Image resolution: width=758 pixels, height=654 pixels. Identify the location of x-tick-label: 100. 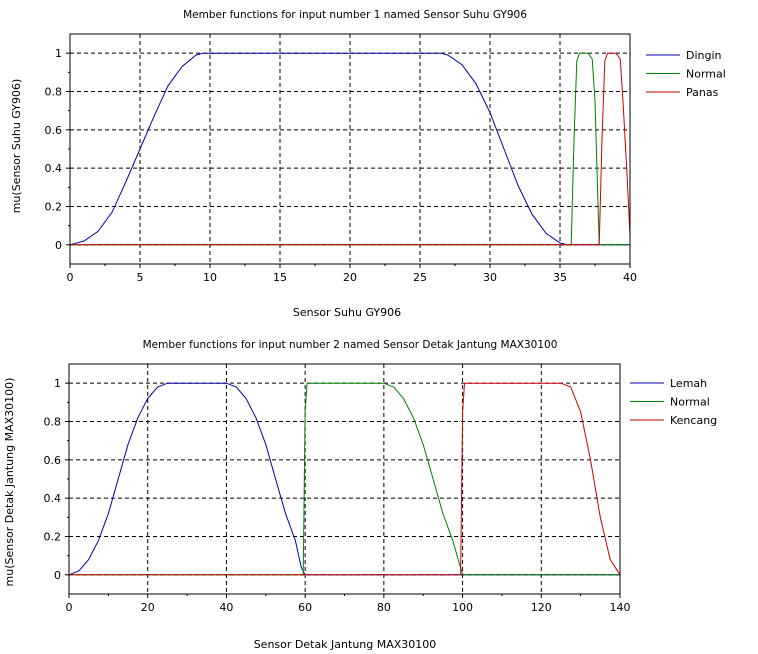
(462, 607).